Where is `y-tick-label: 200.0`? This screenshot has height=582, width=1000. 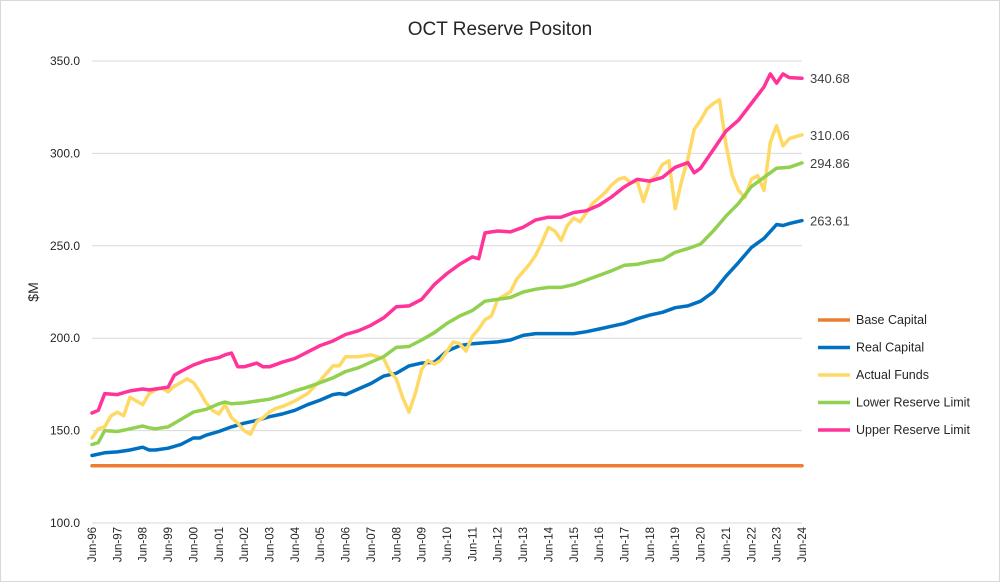 y-tick-label: 200.0 is located at coordinates (65, 338).